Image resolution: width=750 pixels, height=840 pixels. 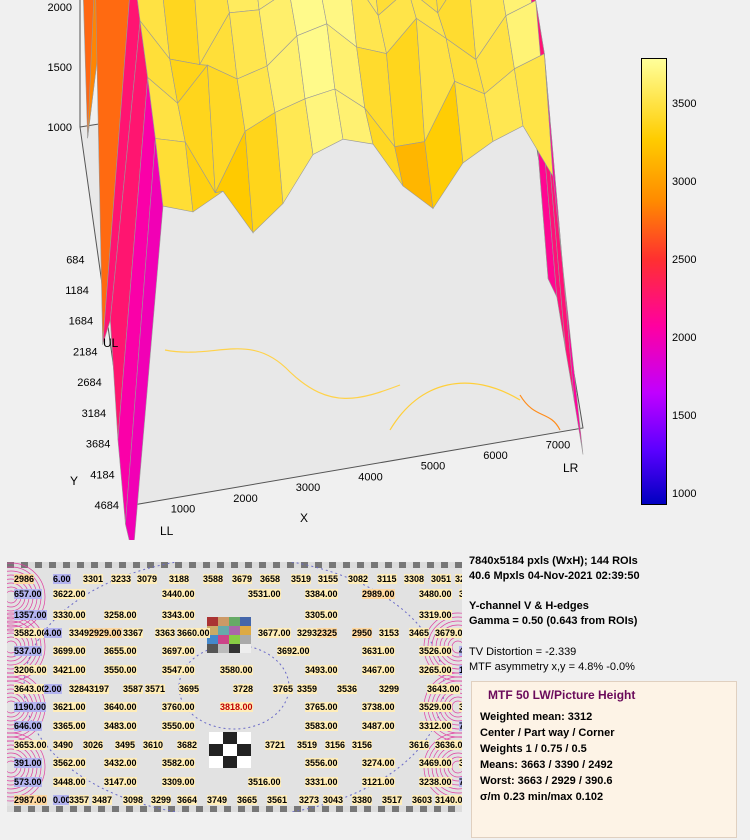 What do you see at coordinates (321, 615) in the screenshot?
I see `mtf-cell-value: 3305.00` at bounding box center [321, 615].